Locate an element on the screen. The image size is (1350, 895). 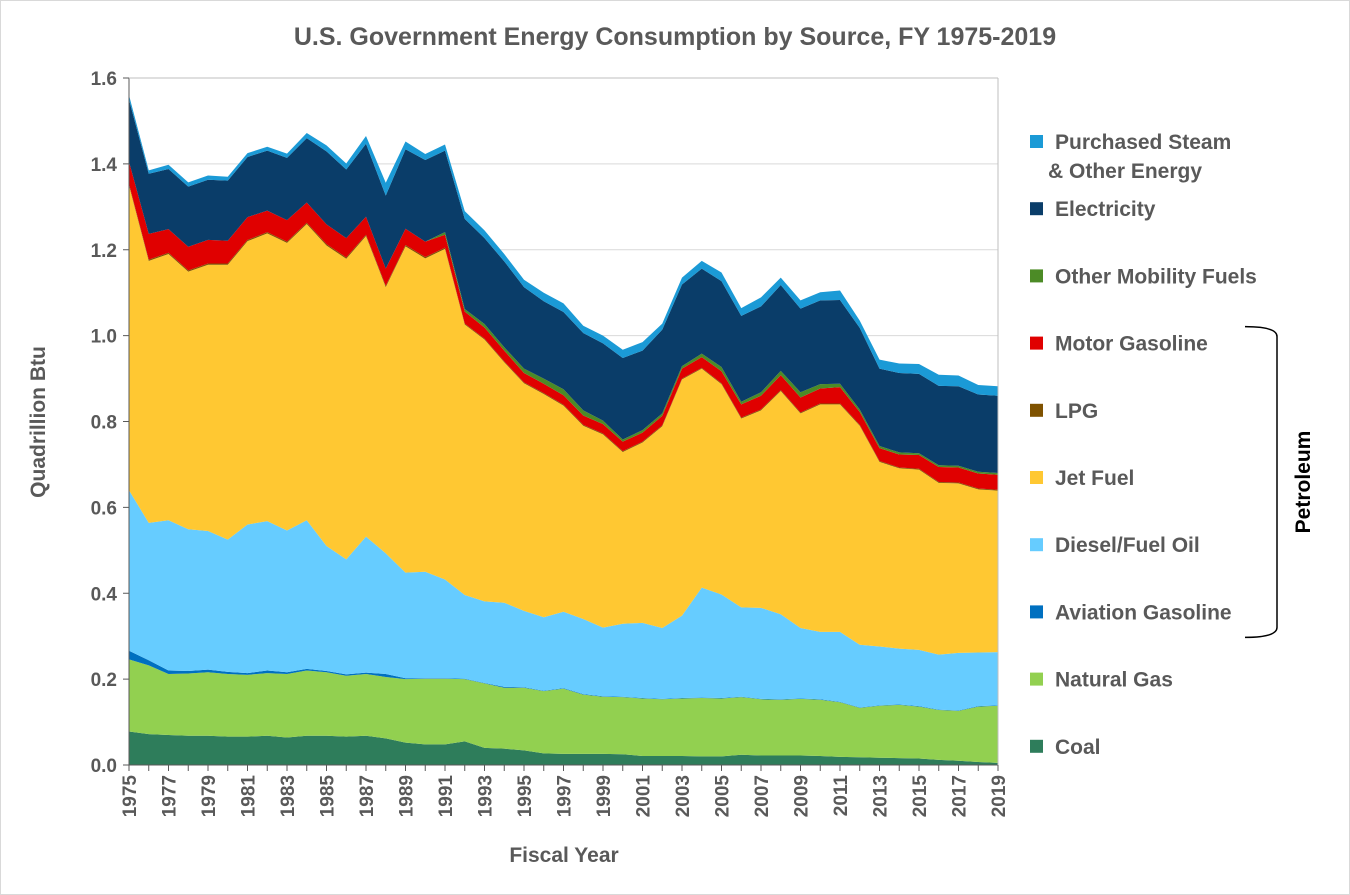
x-tick-label: 1987 is located at coordinates (367, 796).